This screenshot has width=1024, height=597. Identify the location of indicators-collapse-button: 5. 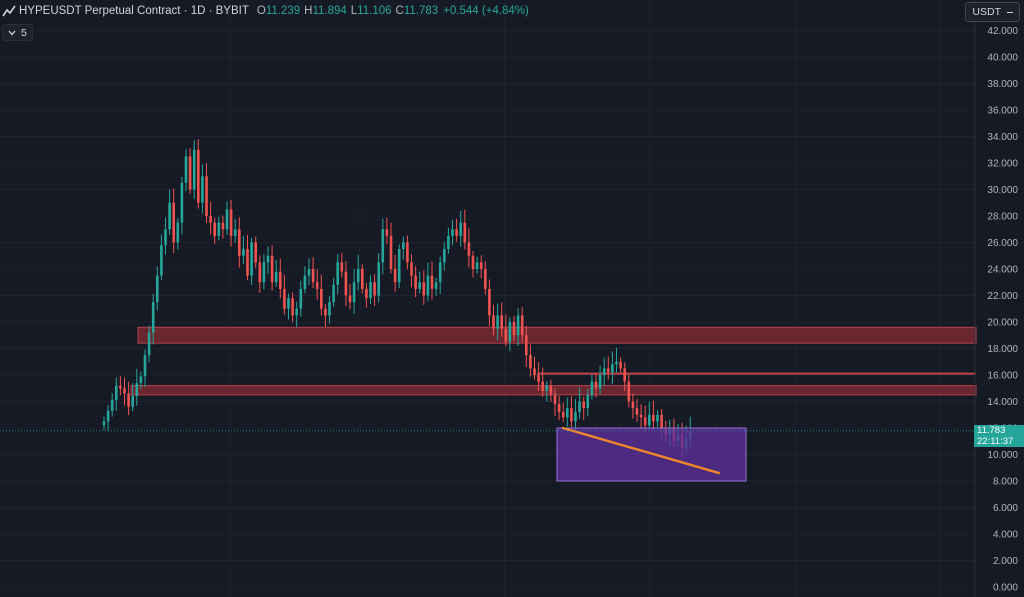
(17, 32).